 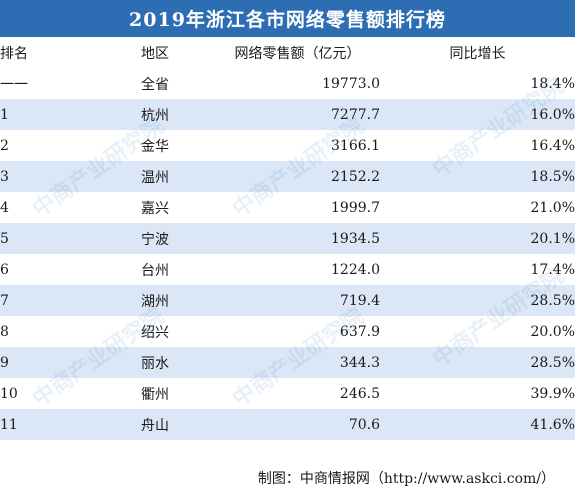 I want to click on header-region: 地区, so click(x=155, y=52).